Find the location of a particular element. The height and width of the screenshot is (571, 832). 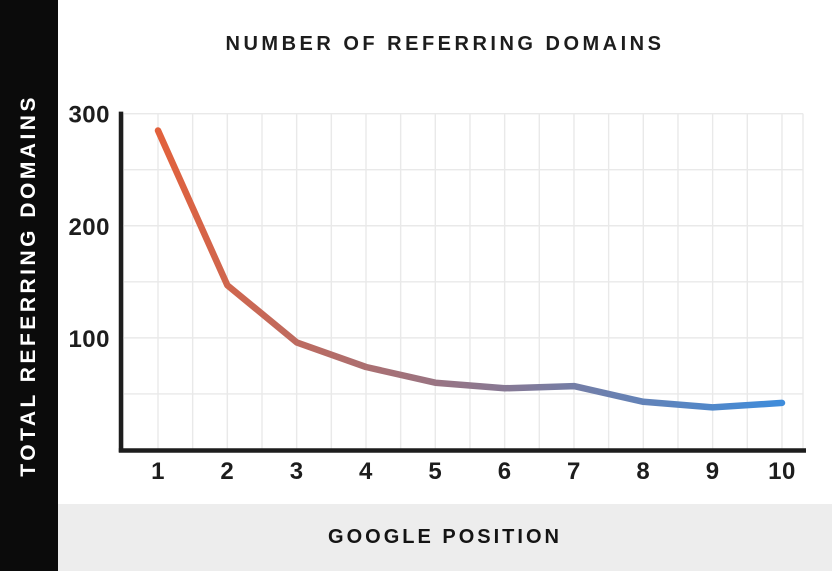

x-tick-label: 2 is located at coordinates (227, 471).